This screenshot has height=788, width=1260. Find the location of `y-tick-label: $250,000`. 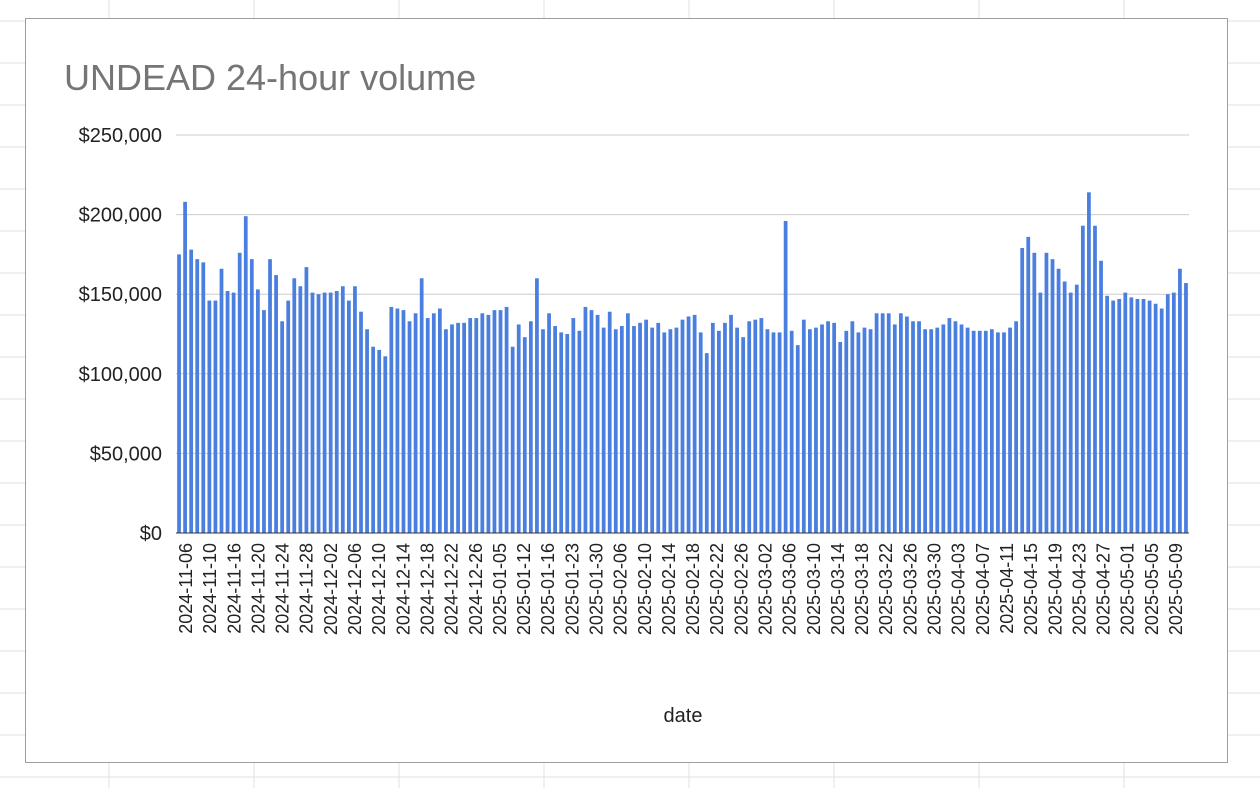

y-tick-label: $250,000 is located at coordinates (120, 136).